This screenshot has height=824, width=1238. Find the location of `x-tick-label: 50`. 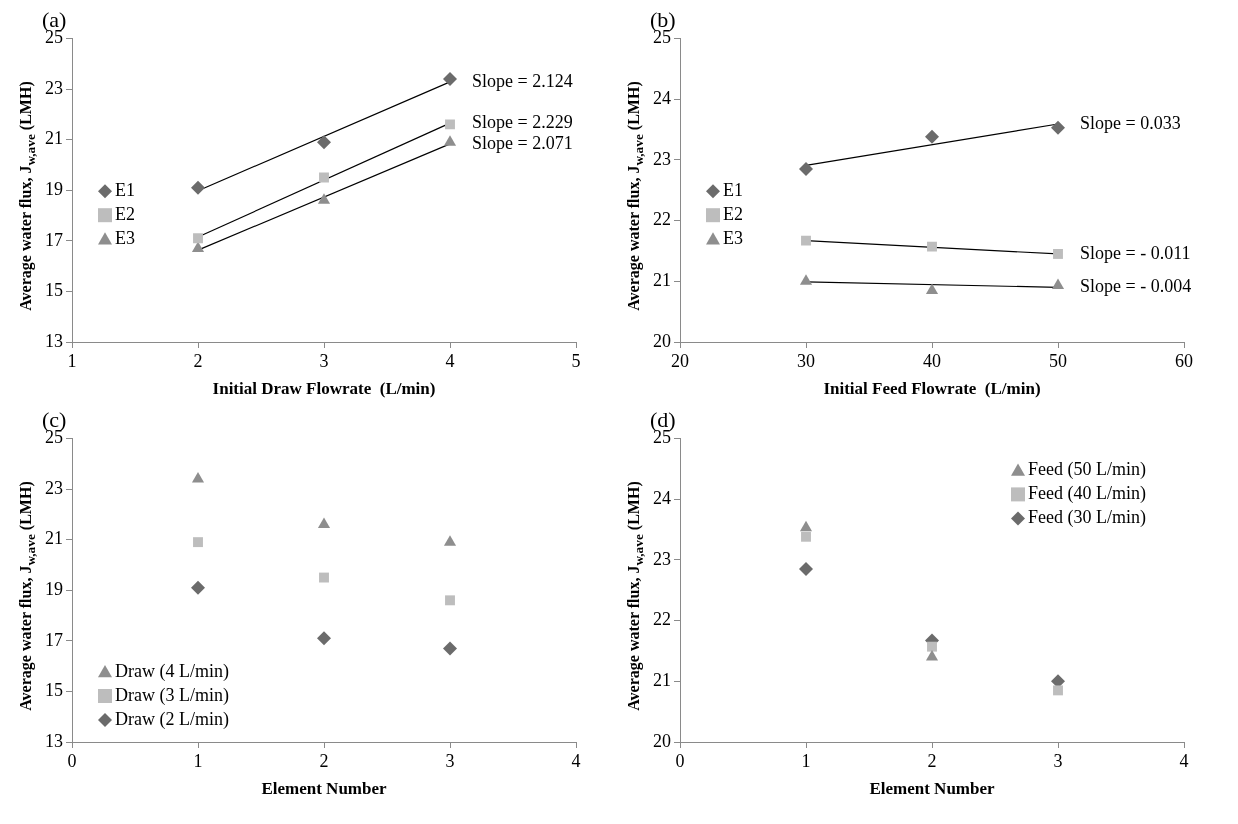

x-tick-label: 50 is located at coordinates (1058, 360).